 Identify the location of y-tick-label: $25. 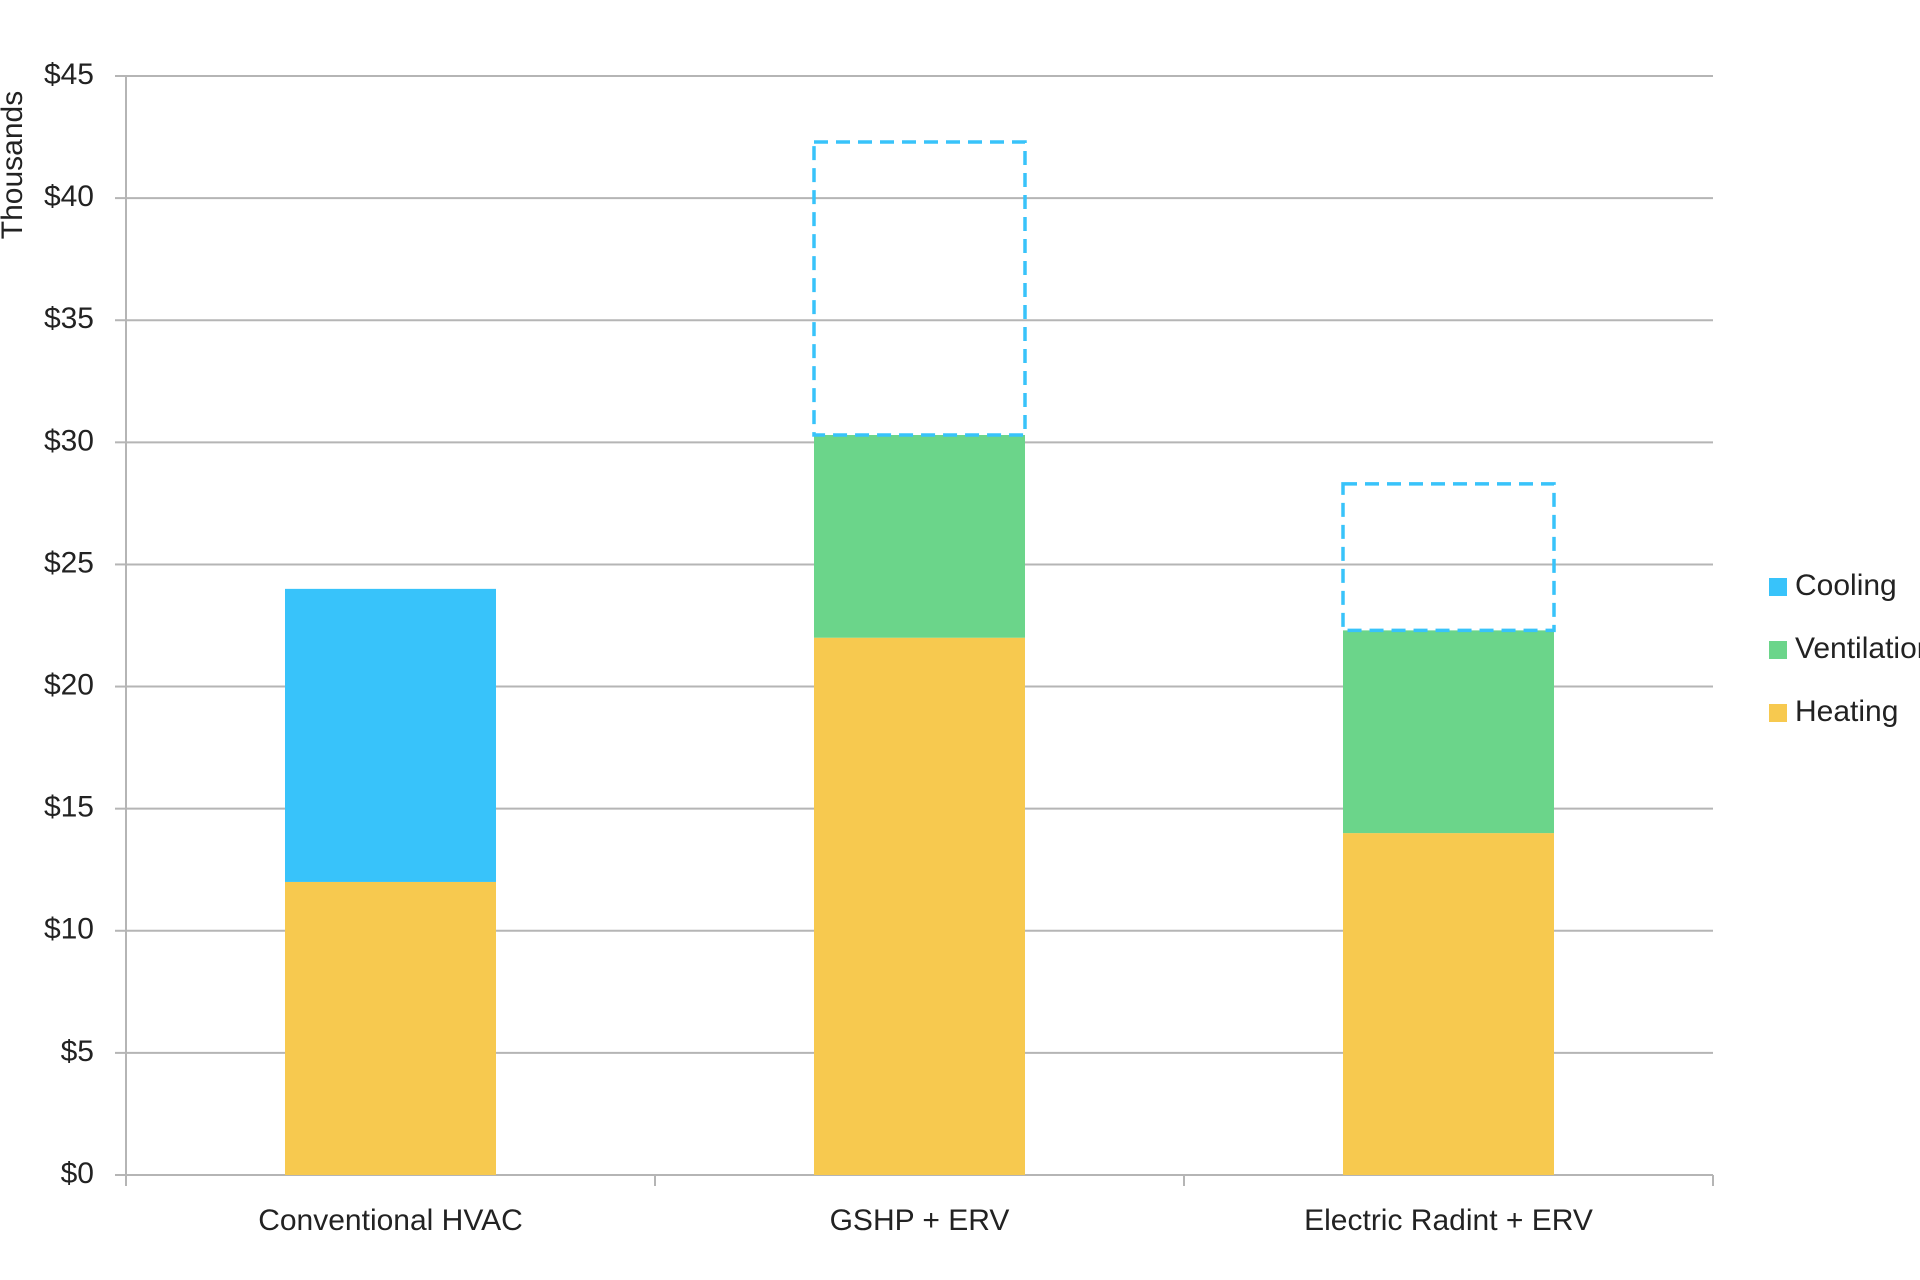
(69, 562).